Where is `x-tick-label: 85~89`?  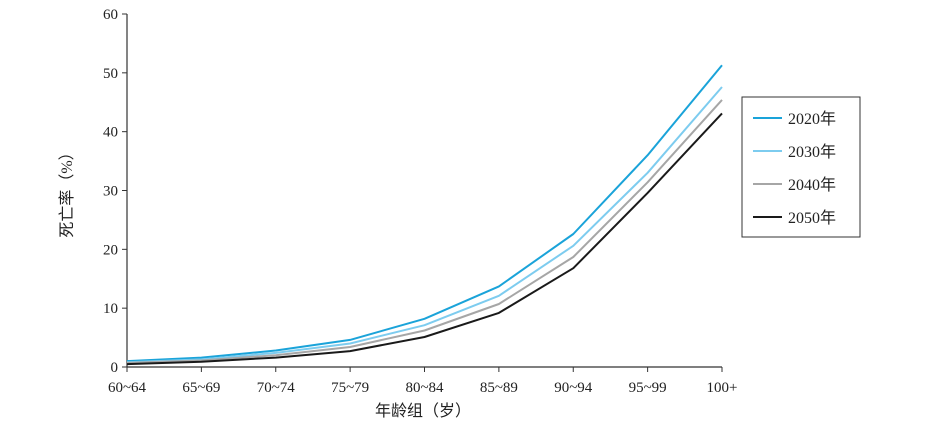
x-tick-label: 85~89 is located at coordinates (499, 388).